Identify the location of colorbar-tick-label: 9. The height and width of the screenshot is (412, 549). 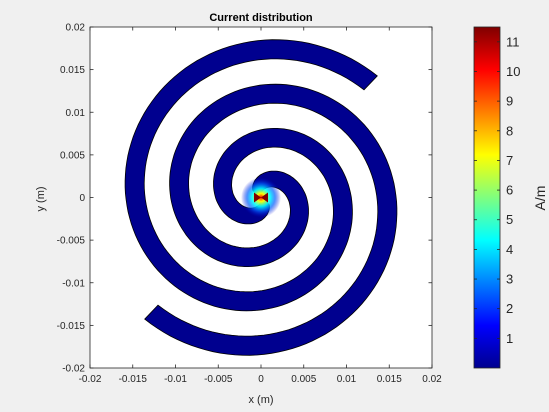
(509, 101).